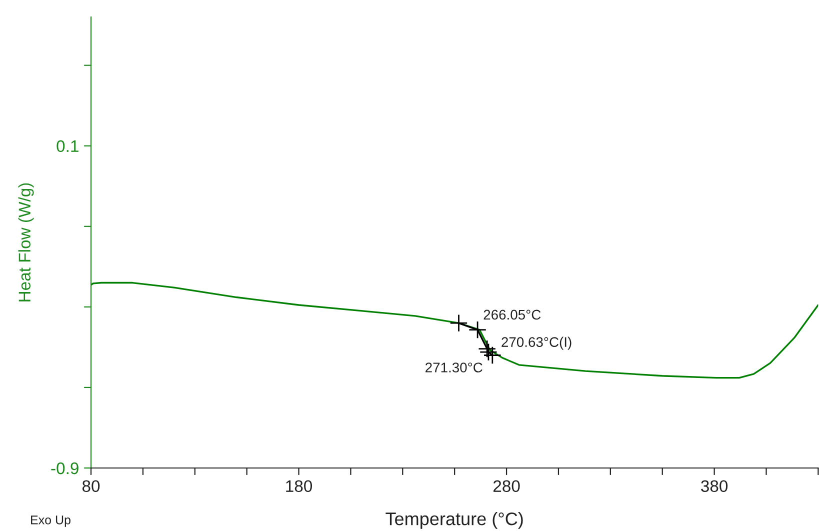 Image resolution: width=819 pixels, height=531 pixels. I want to click on x-tick-label: 280, so click(506, 486).